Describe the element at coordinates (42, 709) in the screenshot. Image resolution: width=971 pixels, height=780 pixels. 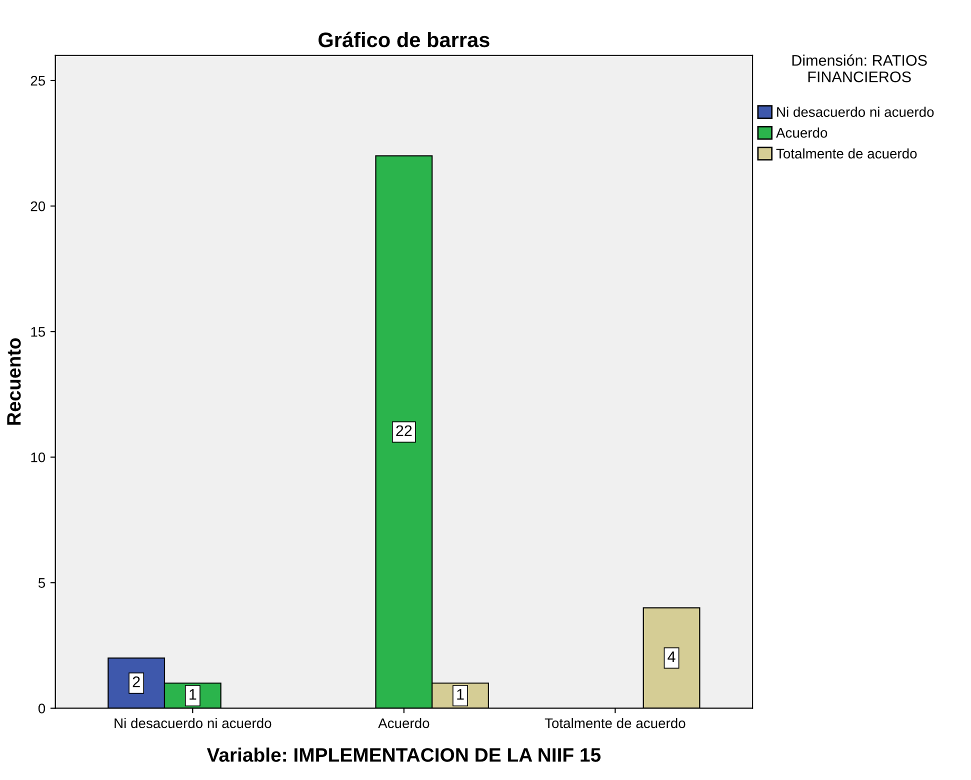
I see `y-tick-label: 0` at that location.